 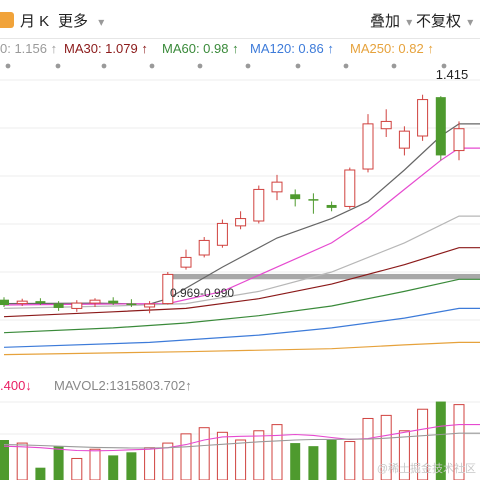 I want to click on k-badge-icon, so click(x=7, y=20).